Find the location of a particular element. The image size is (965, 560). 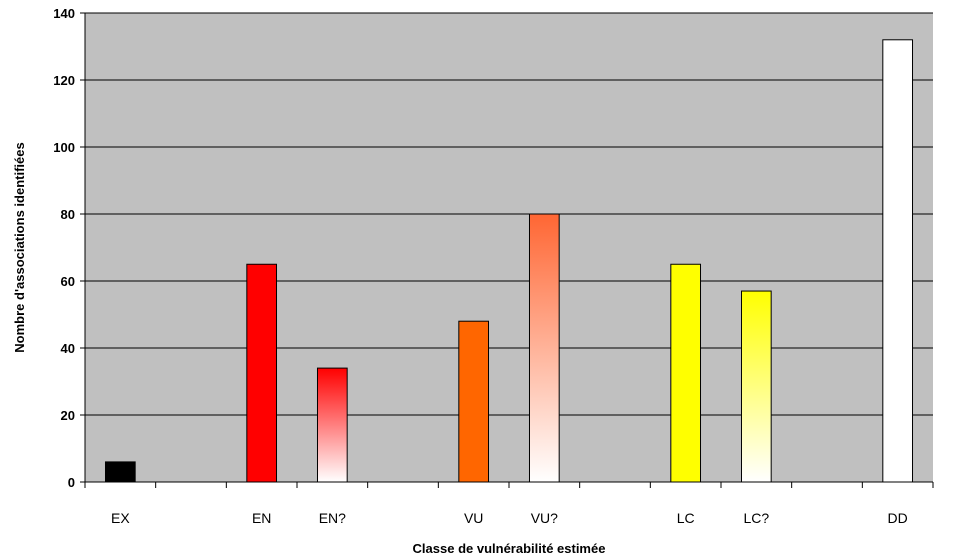

bar-vu is located at coordinates (474, 401).